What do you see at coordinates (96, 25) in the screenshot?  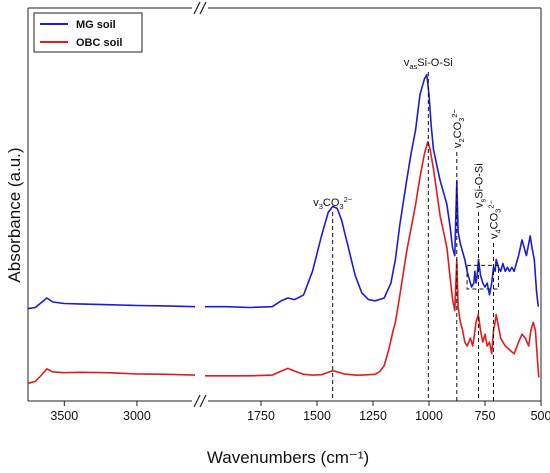 I see `legend-label-mg: MG soil` at bounding box center [96, 25].